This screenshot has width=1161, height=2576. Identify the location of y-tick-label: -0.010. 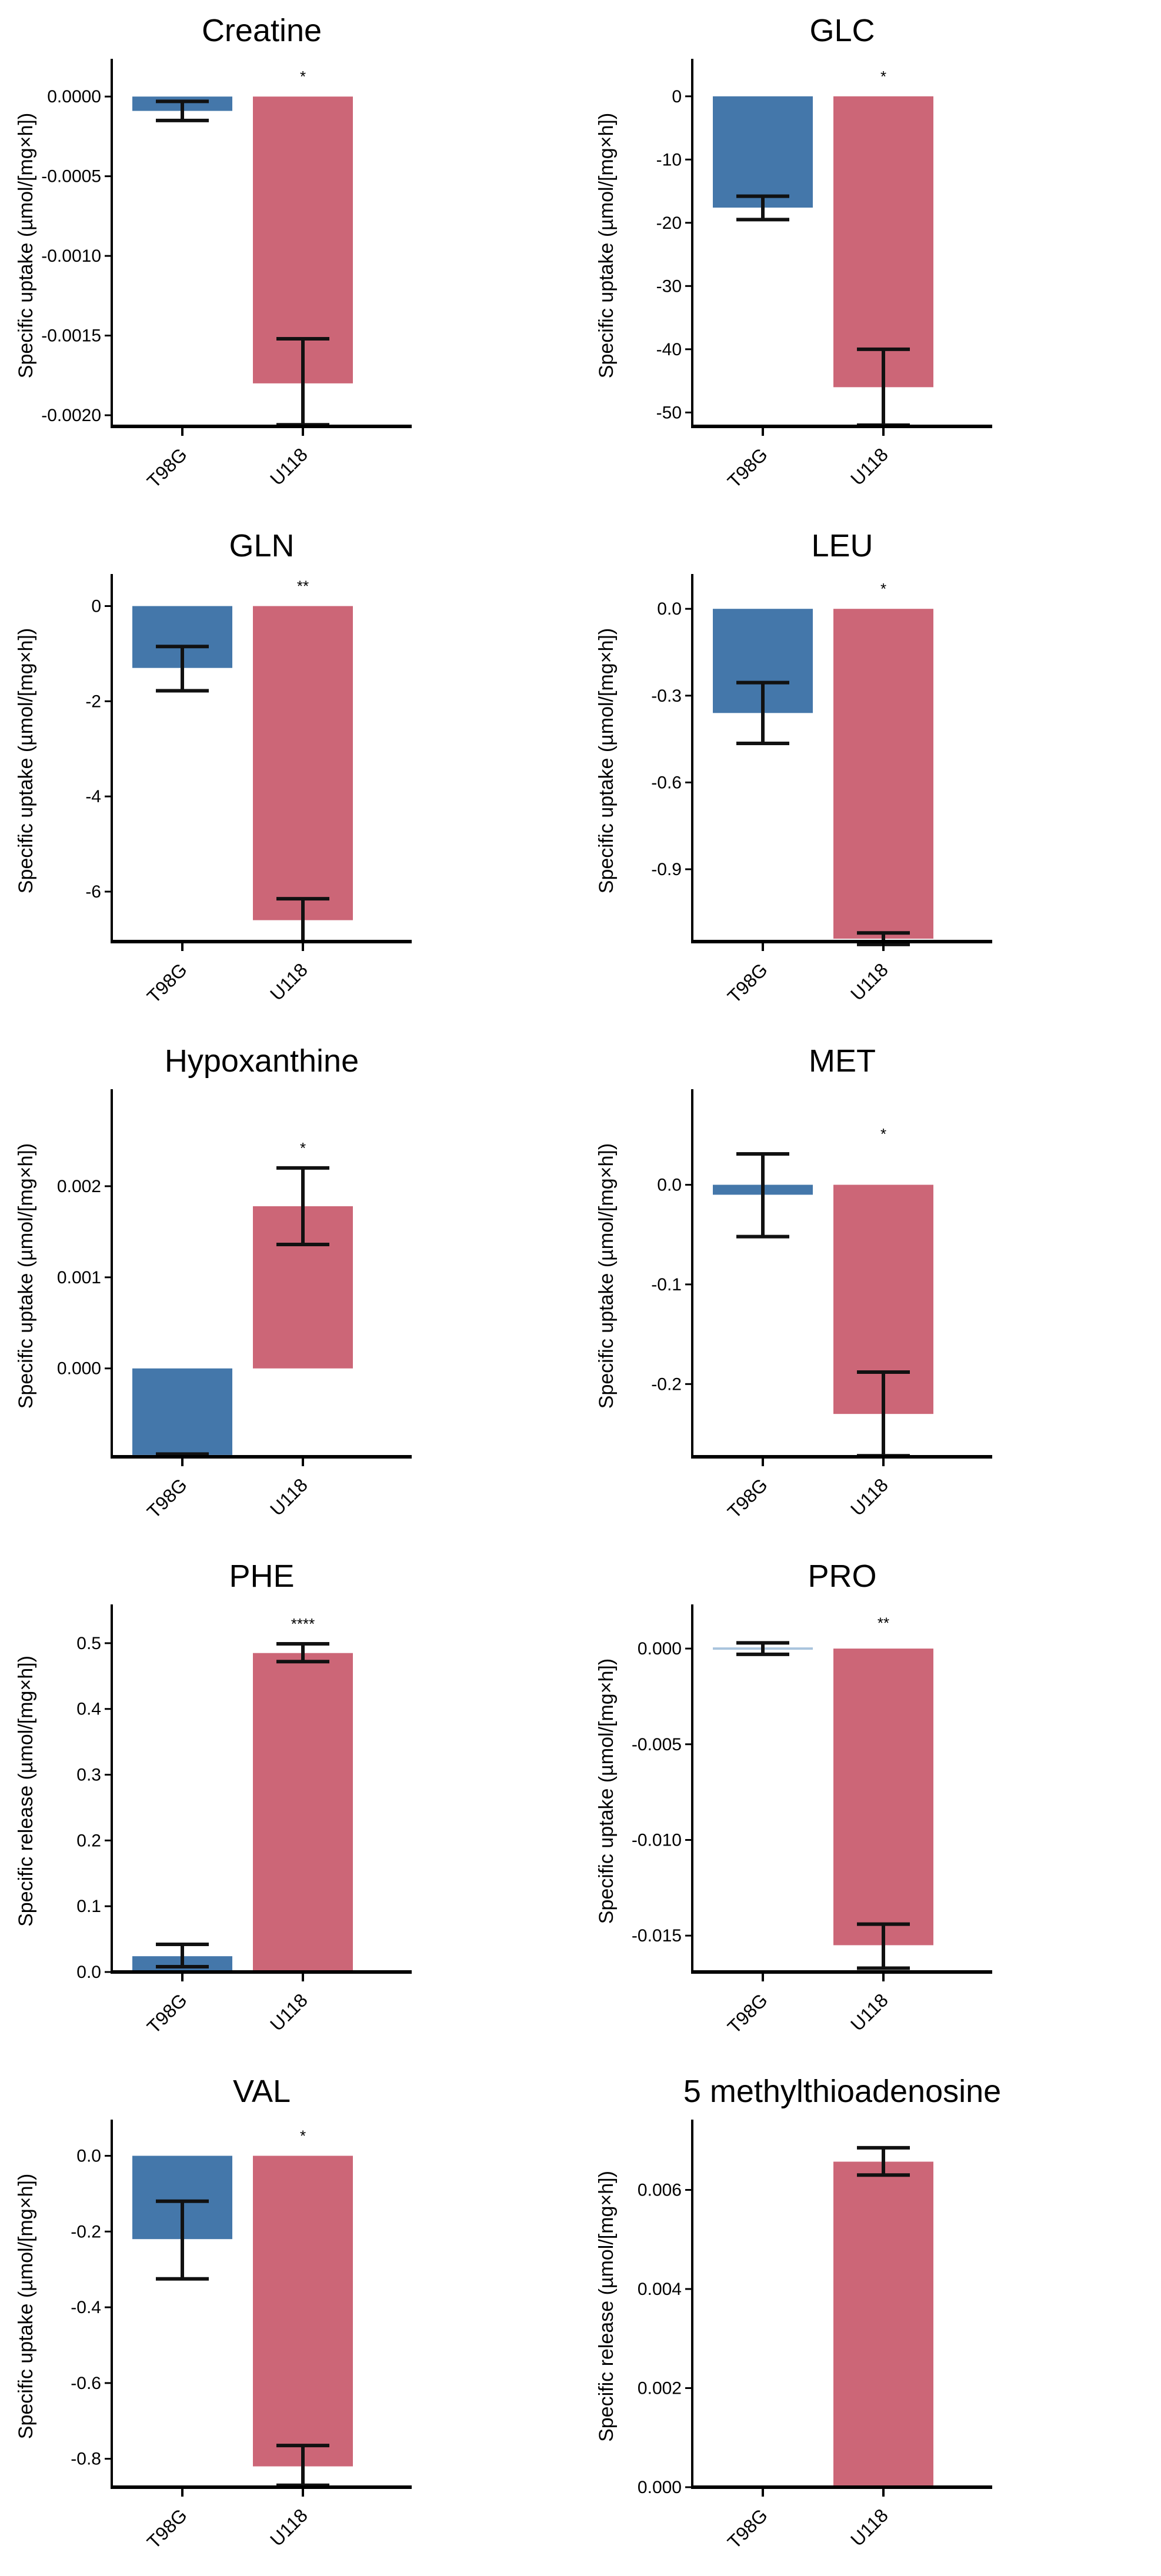
(657, 1840).